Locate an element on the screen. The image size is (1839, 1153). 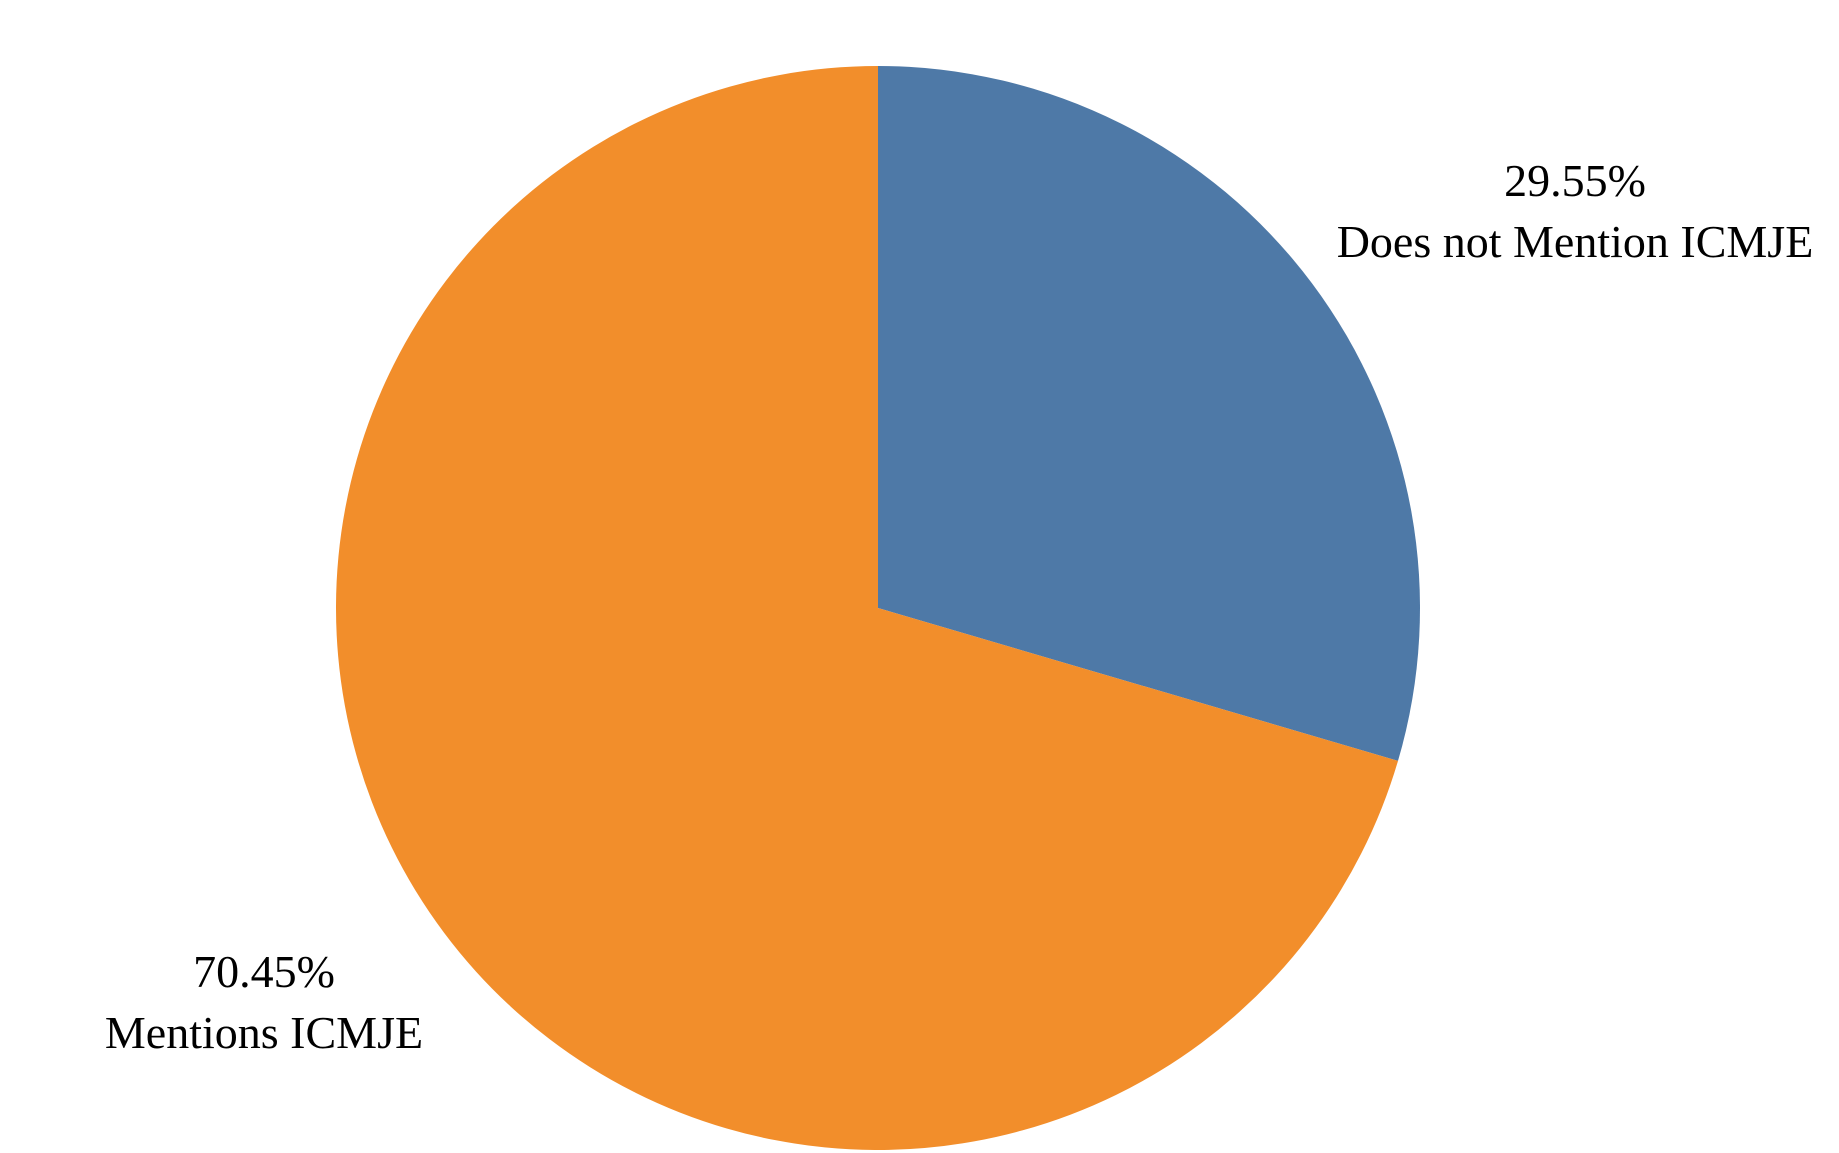
slice-percent-label-does-not-mention: 29.55% is located at coordinates (1575, 180).